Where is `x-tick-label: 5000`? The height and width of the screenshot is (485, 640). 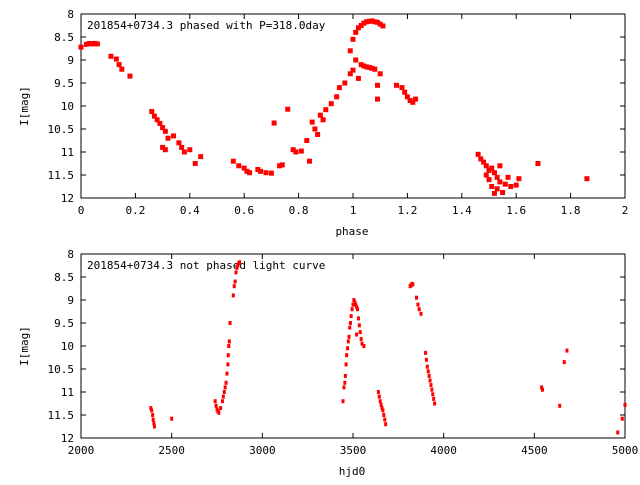 x-tick-label: 5000 is located at coordinates (625, 450).